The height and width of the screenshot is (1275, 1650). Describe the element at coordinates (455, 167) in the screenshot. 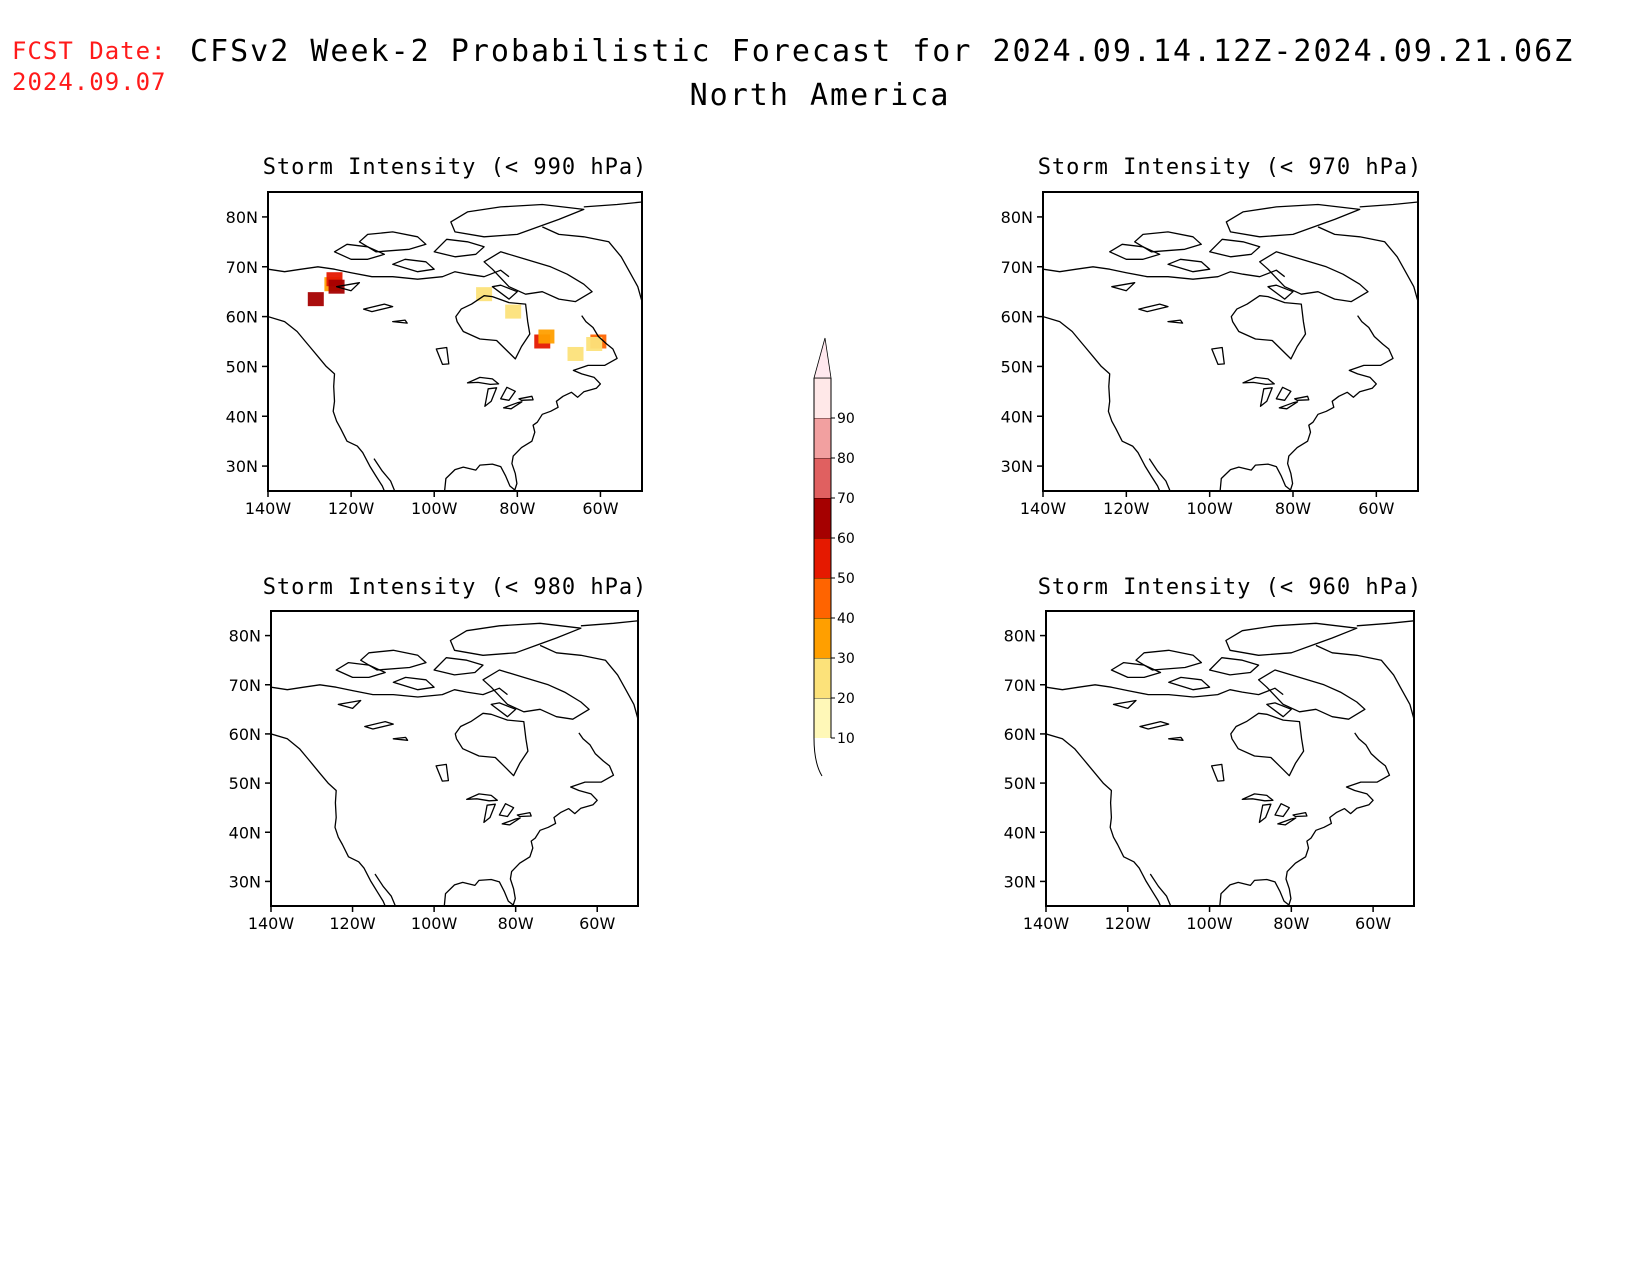

I see `panel-title: Storm Intensity (< 990 hPa)` at that location.